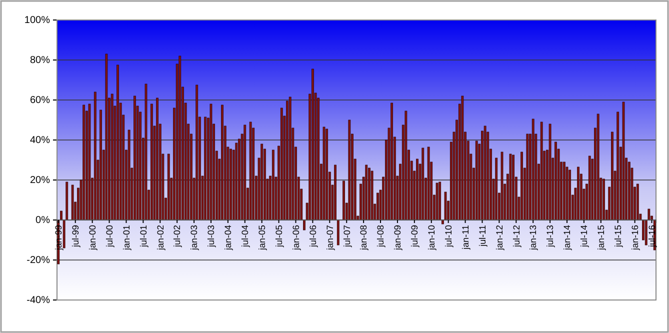 This screenshot has width=669, height=333. Describe the element at coordinates (397, 238) in the screenshot. I see `x-tick-label: jan-09` at that location.